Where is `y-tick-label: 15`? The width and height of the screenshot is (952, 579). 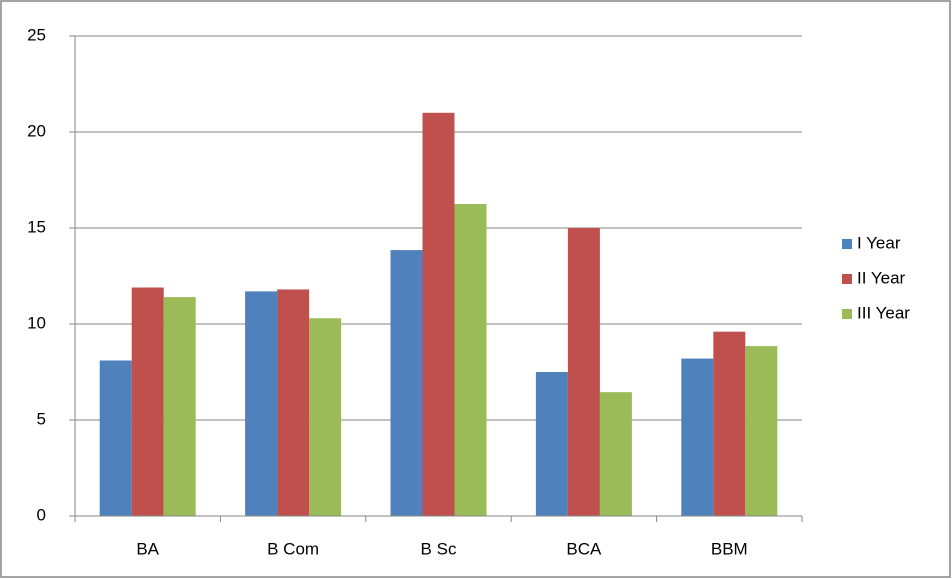
y-tick-label: 15 is located at coordinates (36, 226).